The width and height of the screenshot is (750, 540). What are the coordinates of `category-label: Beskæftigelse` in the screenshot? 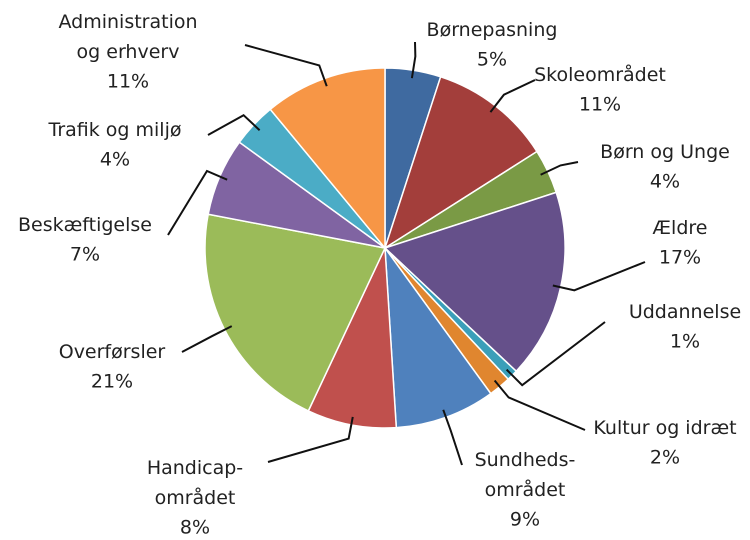 It's located at (85, 225).